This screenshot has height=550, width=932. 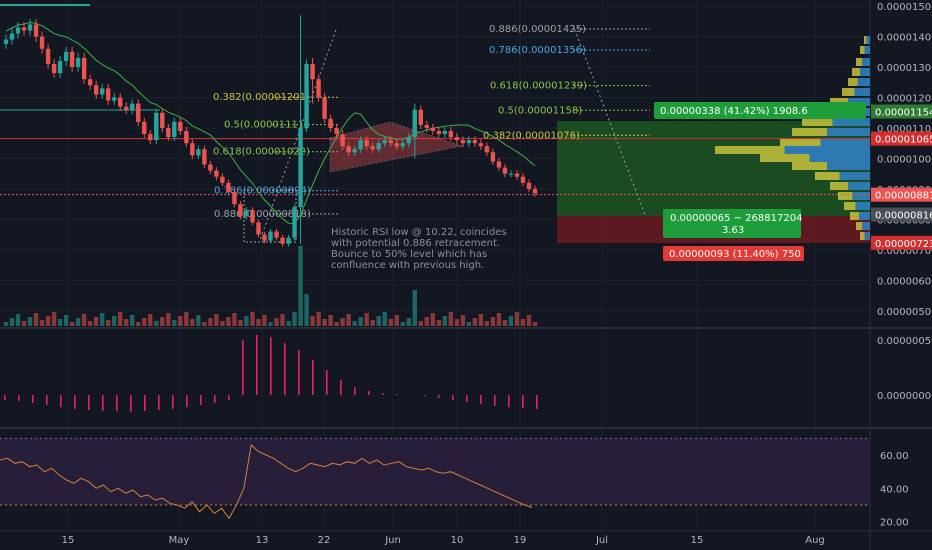 I want to click on hist-tick-0: 0.00000050, so click(x=904, y=341).